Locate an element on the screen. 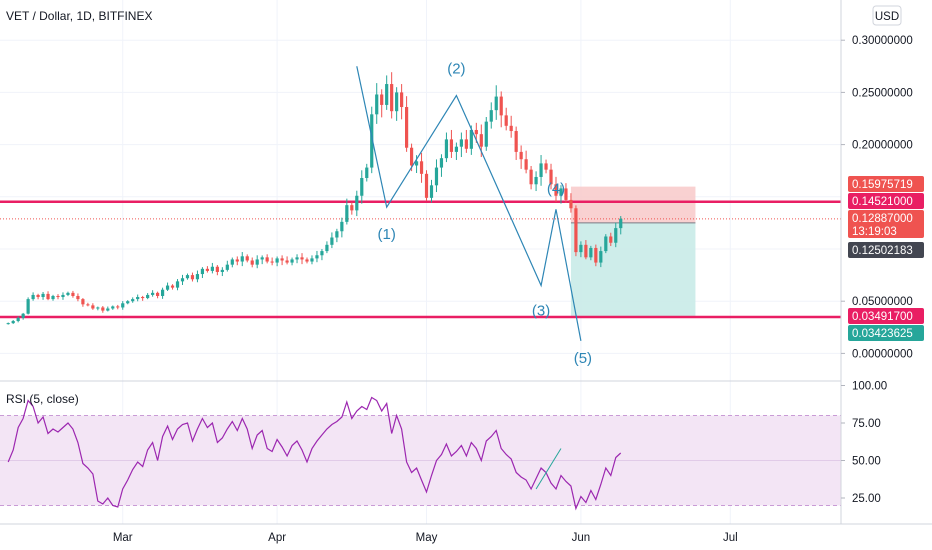  position-zones is located at coordinates (633, 252).